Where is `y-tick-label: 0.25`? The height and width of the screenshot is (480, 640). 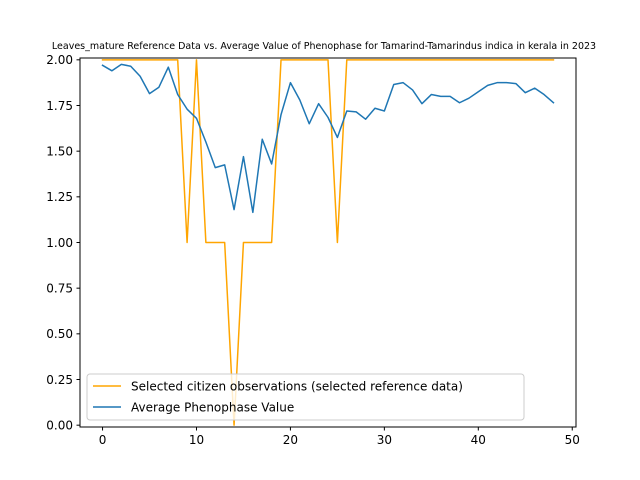 y-tick-label: 0.25 is located at coordinates (59, 380).